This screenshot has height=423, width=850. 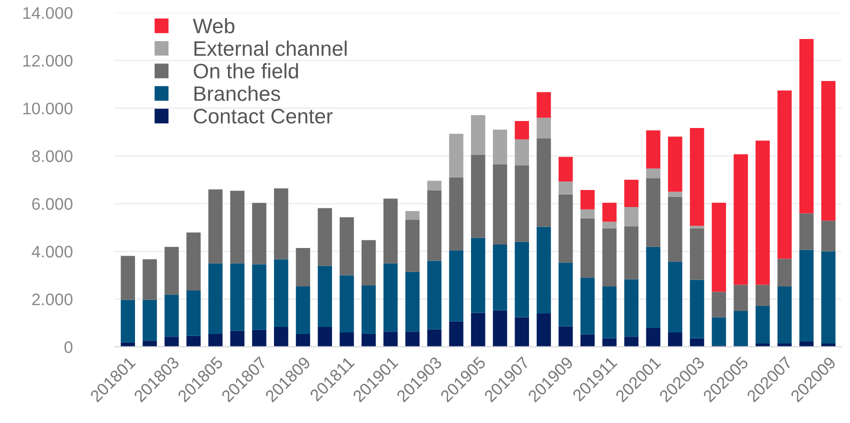 I want to click on legend-label: Branches, so click(x=237, y=94).